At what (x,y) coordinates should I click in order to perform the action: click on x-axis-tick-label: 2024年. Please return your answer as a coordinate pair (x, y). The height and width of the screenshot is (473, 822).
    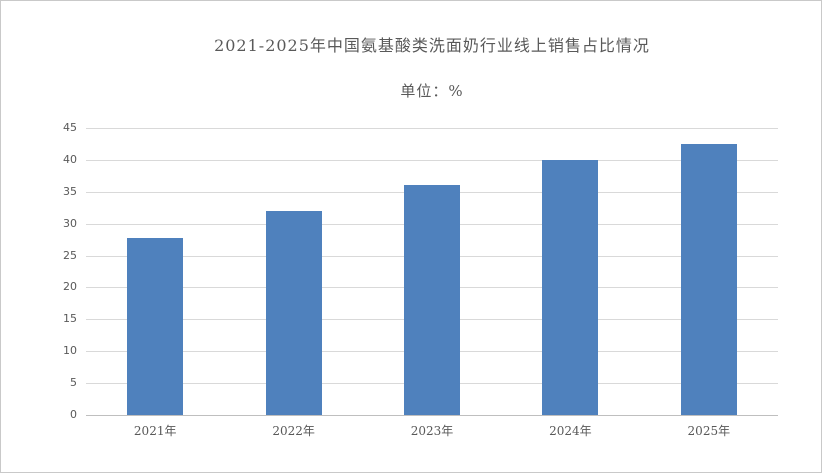
    Looking at the image, I should click on (570, 431).